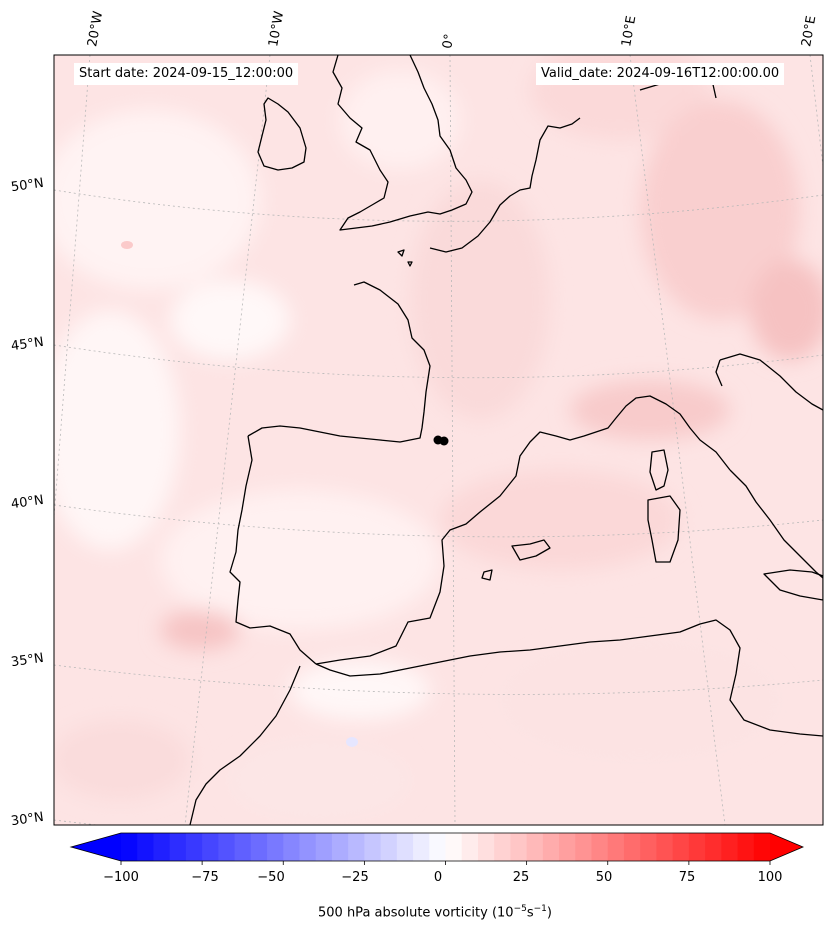  I want to click on colorbar-tick-label: −75, so click(205, 877).